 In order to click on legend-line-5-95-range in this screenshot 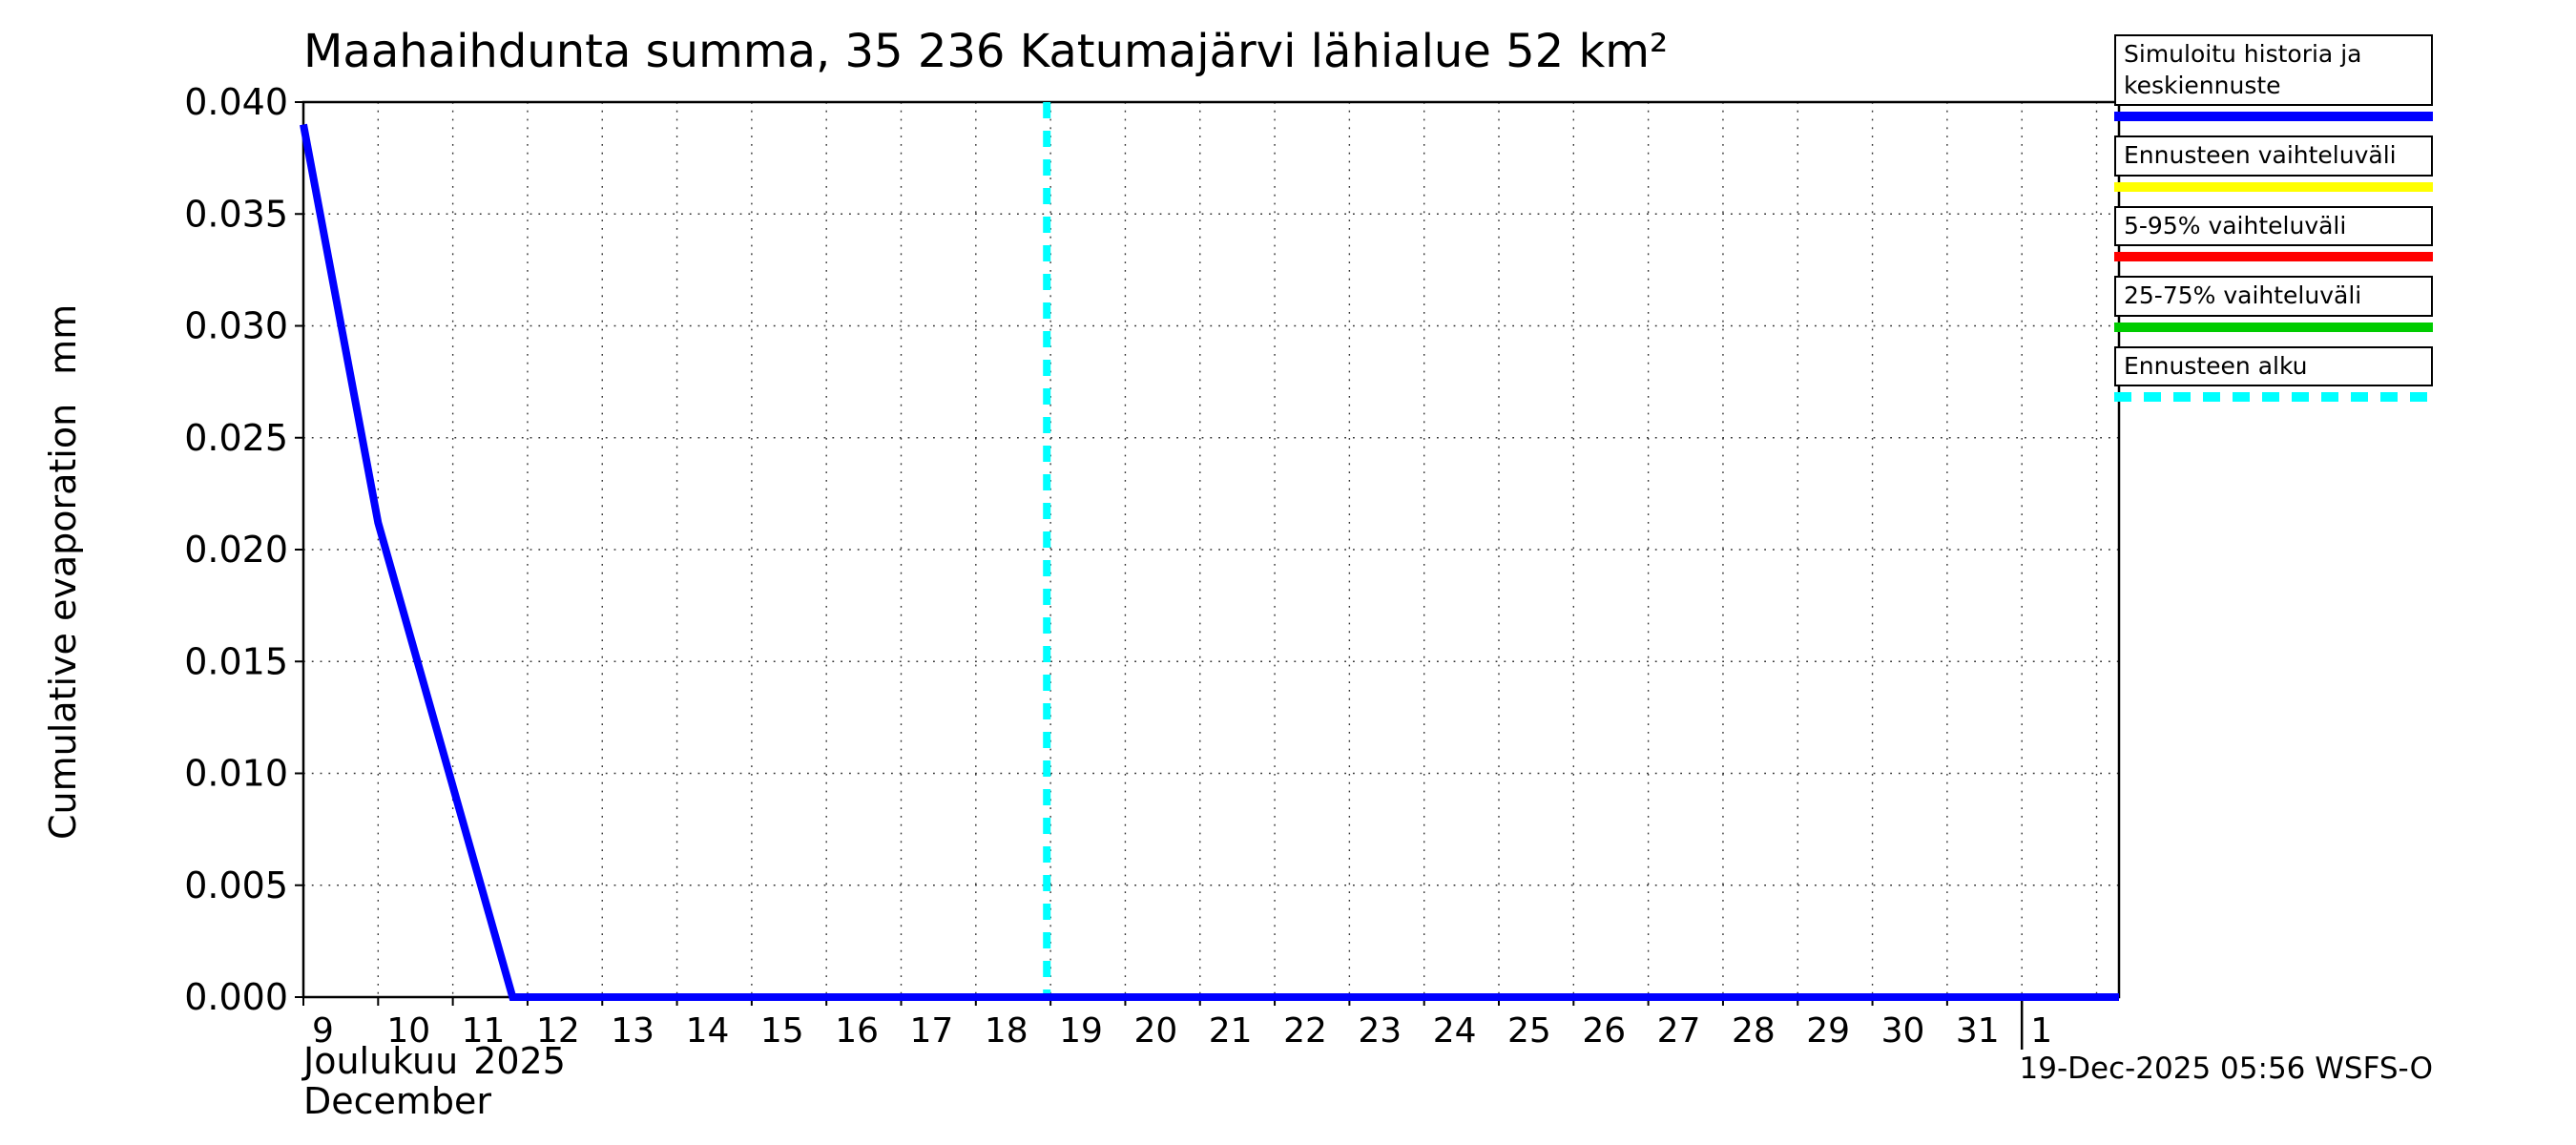, I will do `click(2273, 256)`.